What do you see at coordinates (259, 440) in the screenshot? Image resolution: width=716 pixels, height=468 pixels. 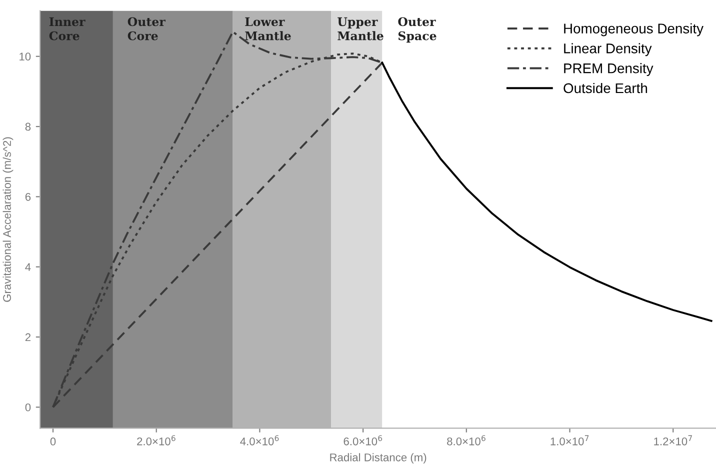 I see `x-tick-label: 4.0×10$^{6}$` at bounding box center [259, 440].